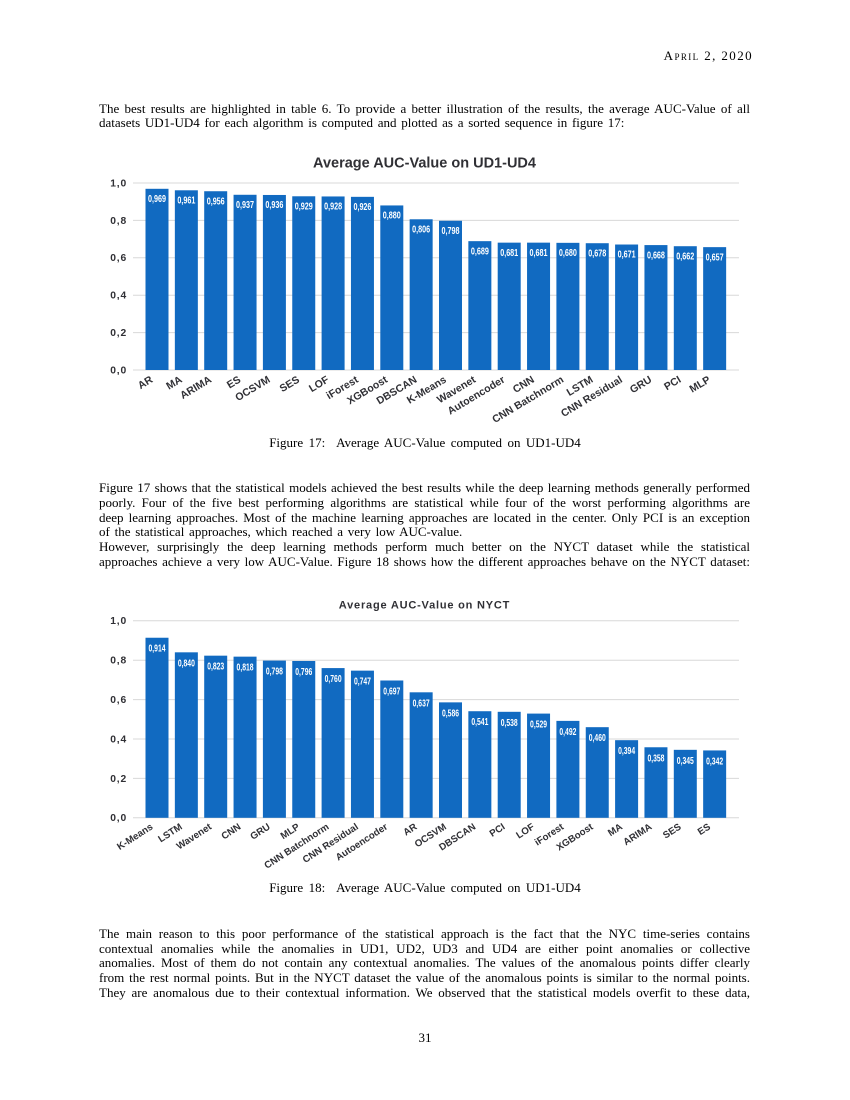 This screenshot has width=850, height=1100. What do you see at coordinates (509, 723) in the screenshot?
I see `svg-text: 0,538` at bounding box center [509, 723].